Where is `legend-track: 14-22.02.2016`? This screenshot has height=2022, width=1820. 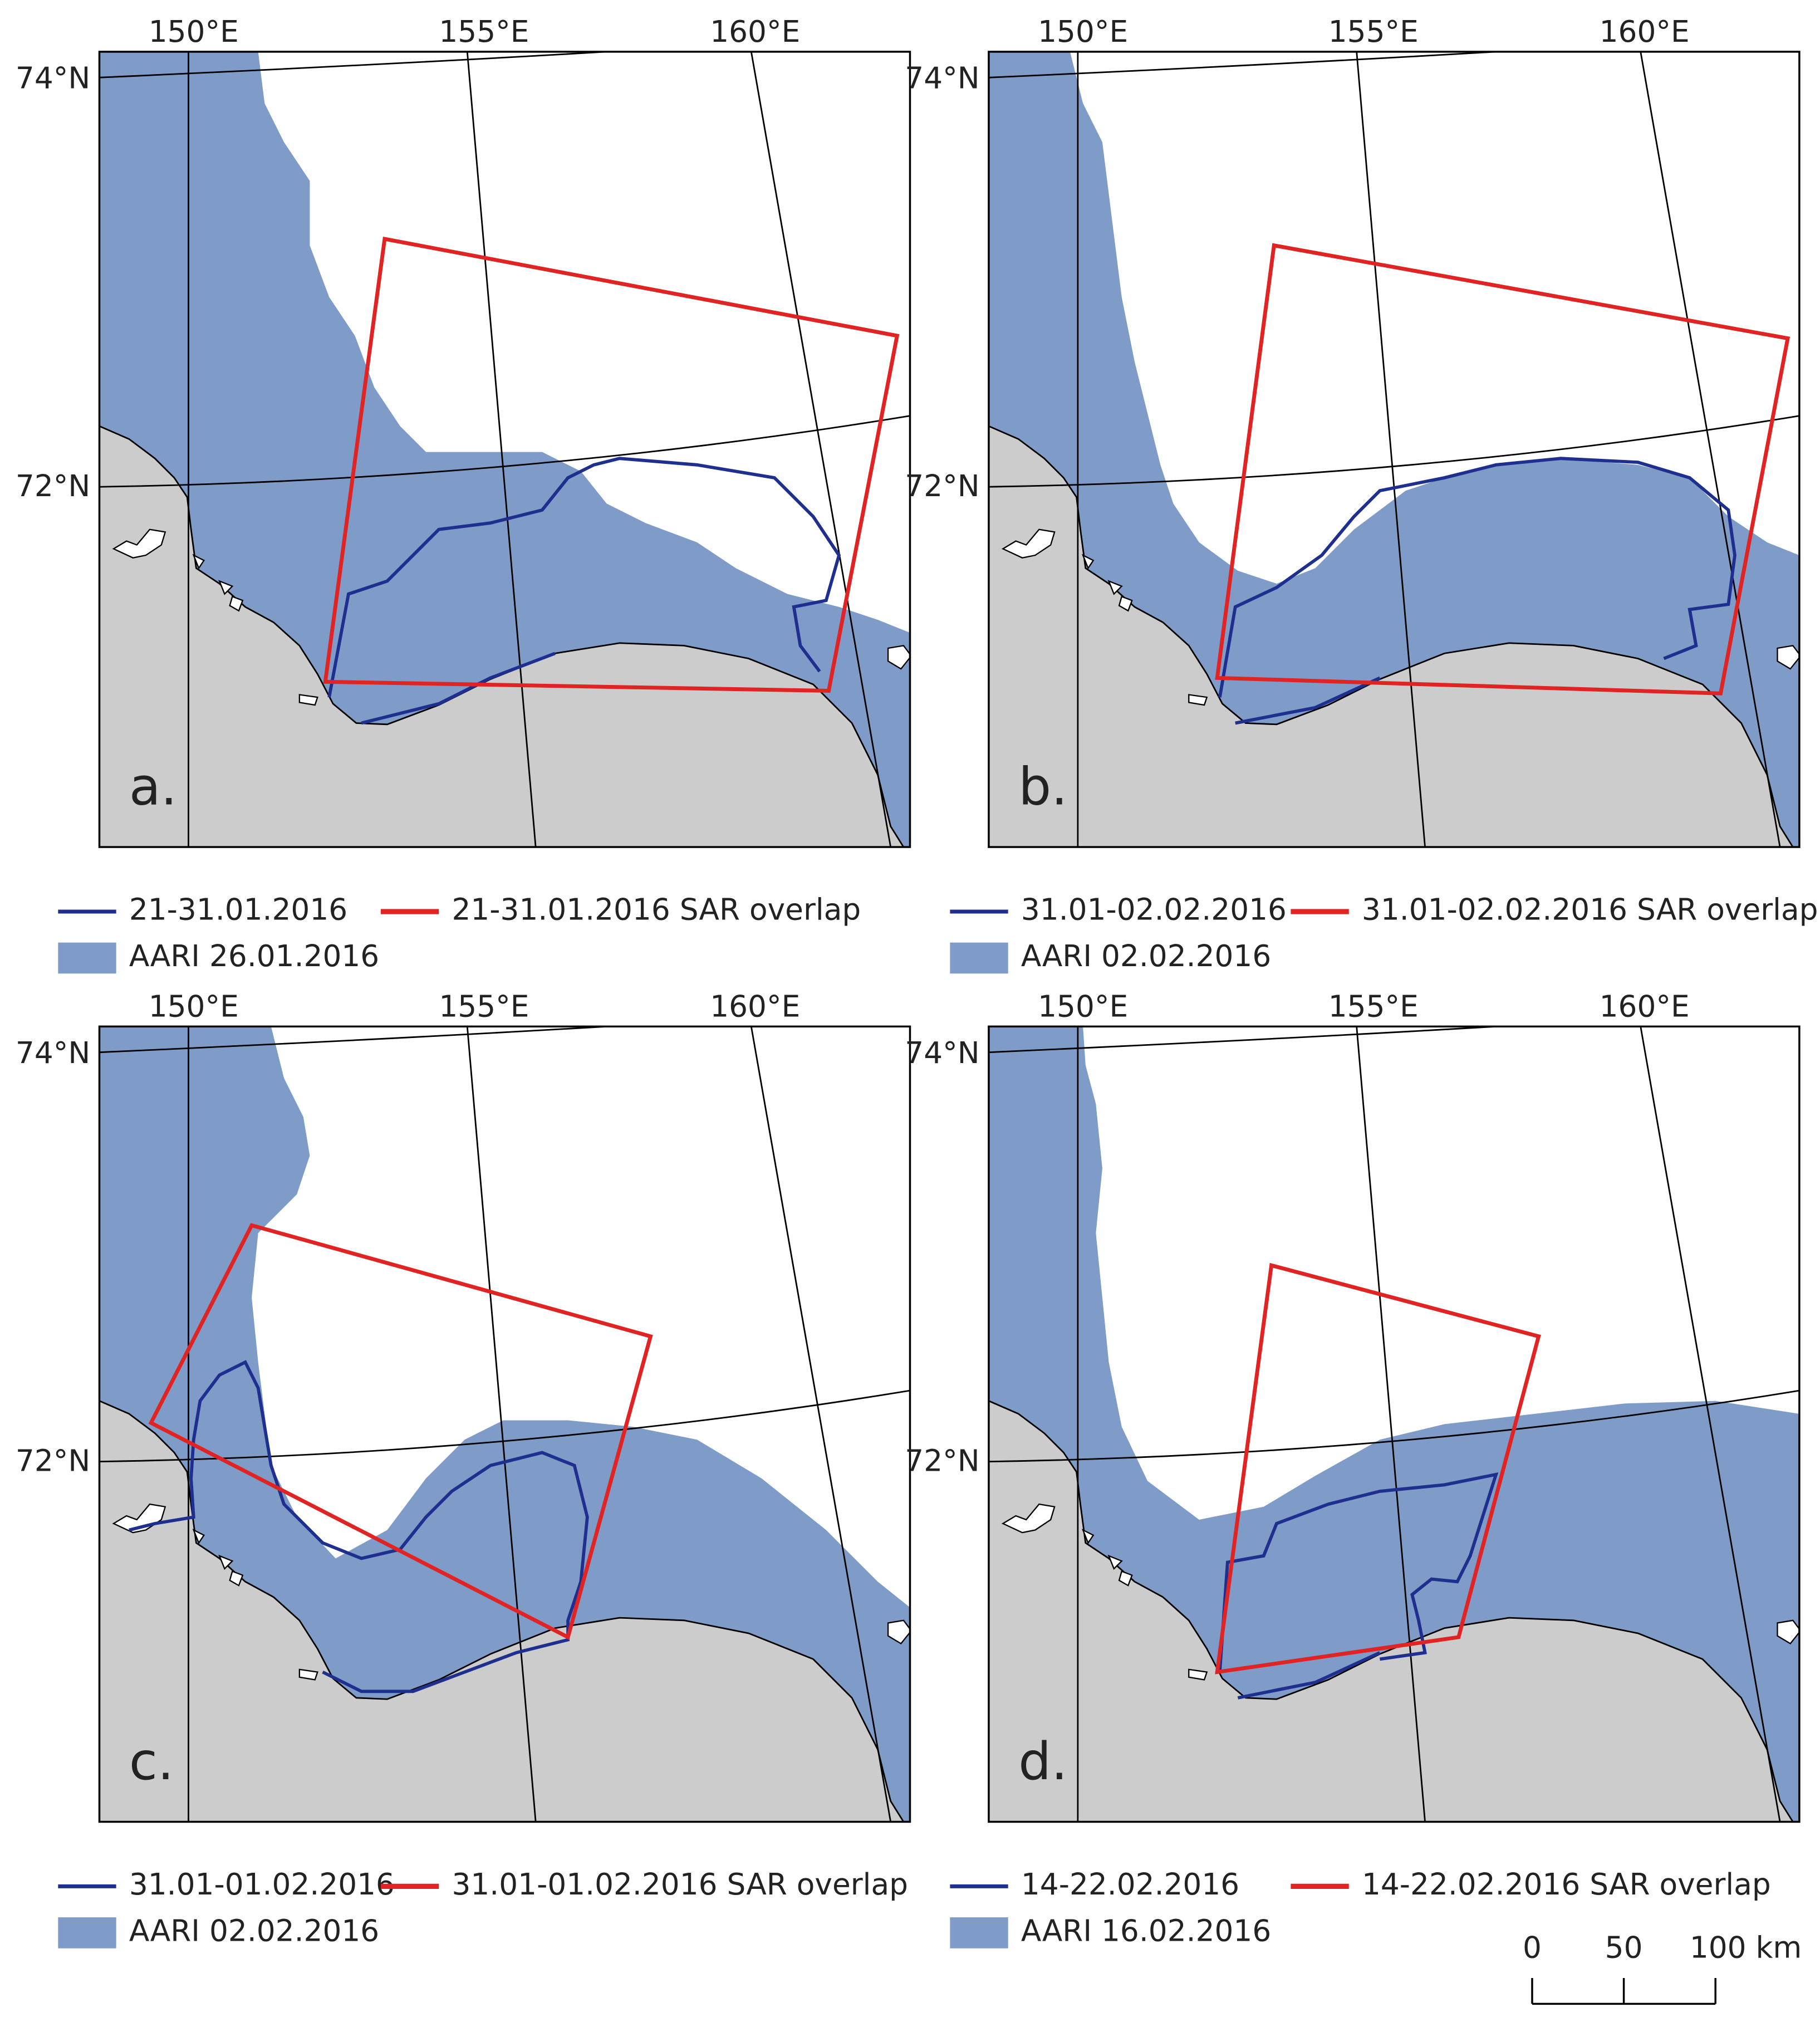
legend-track: 14-22.02.2016 is located at coordinates (1130, 1884).